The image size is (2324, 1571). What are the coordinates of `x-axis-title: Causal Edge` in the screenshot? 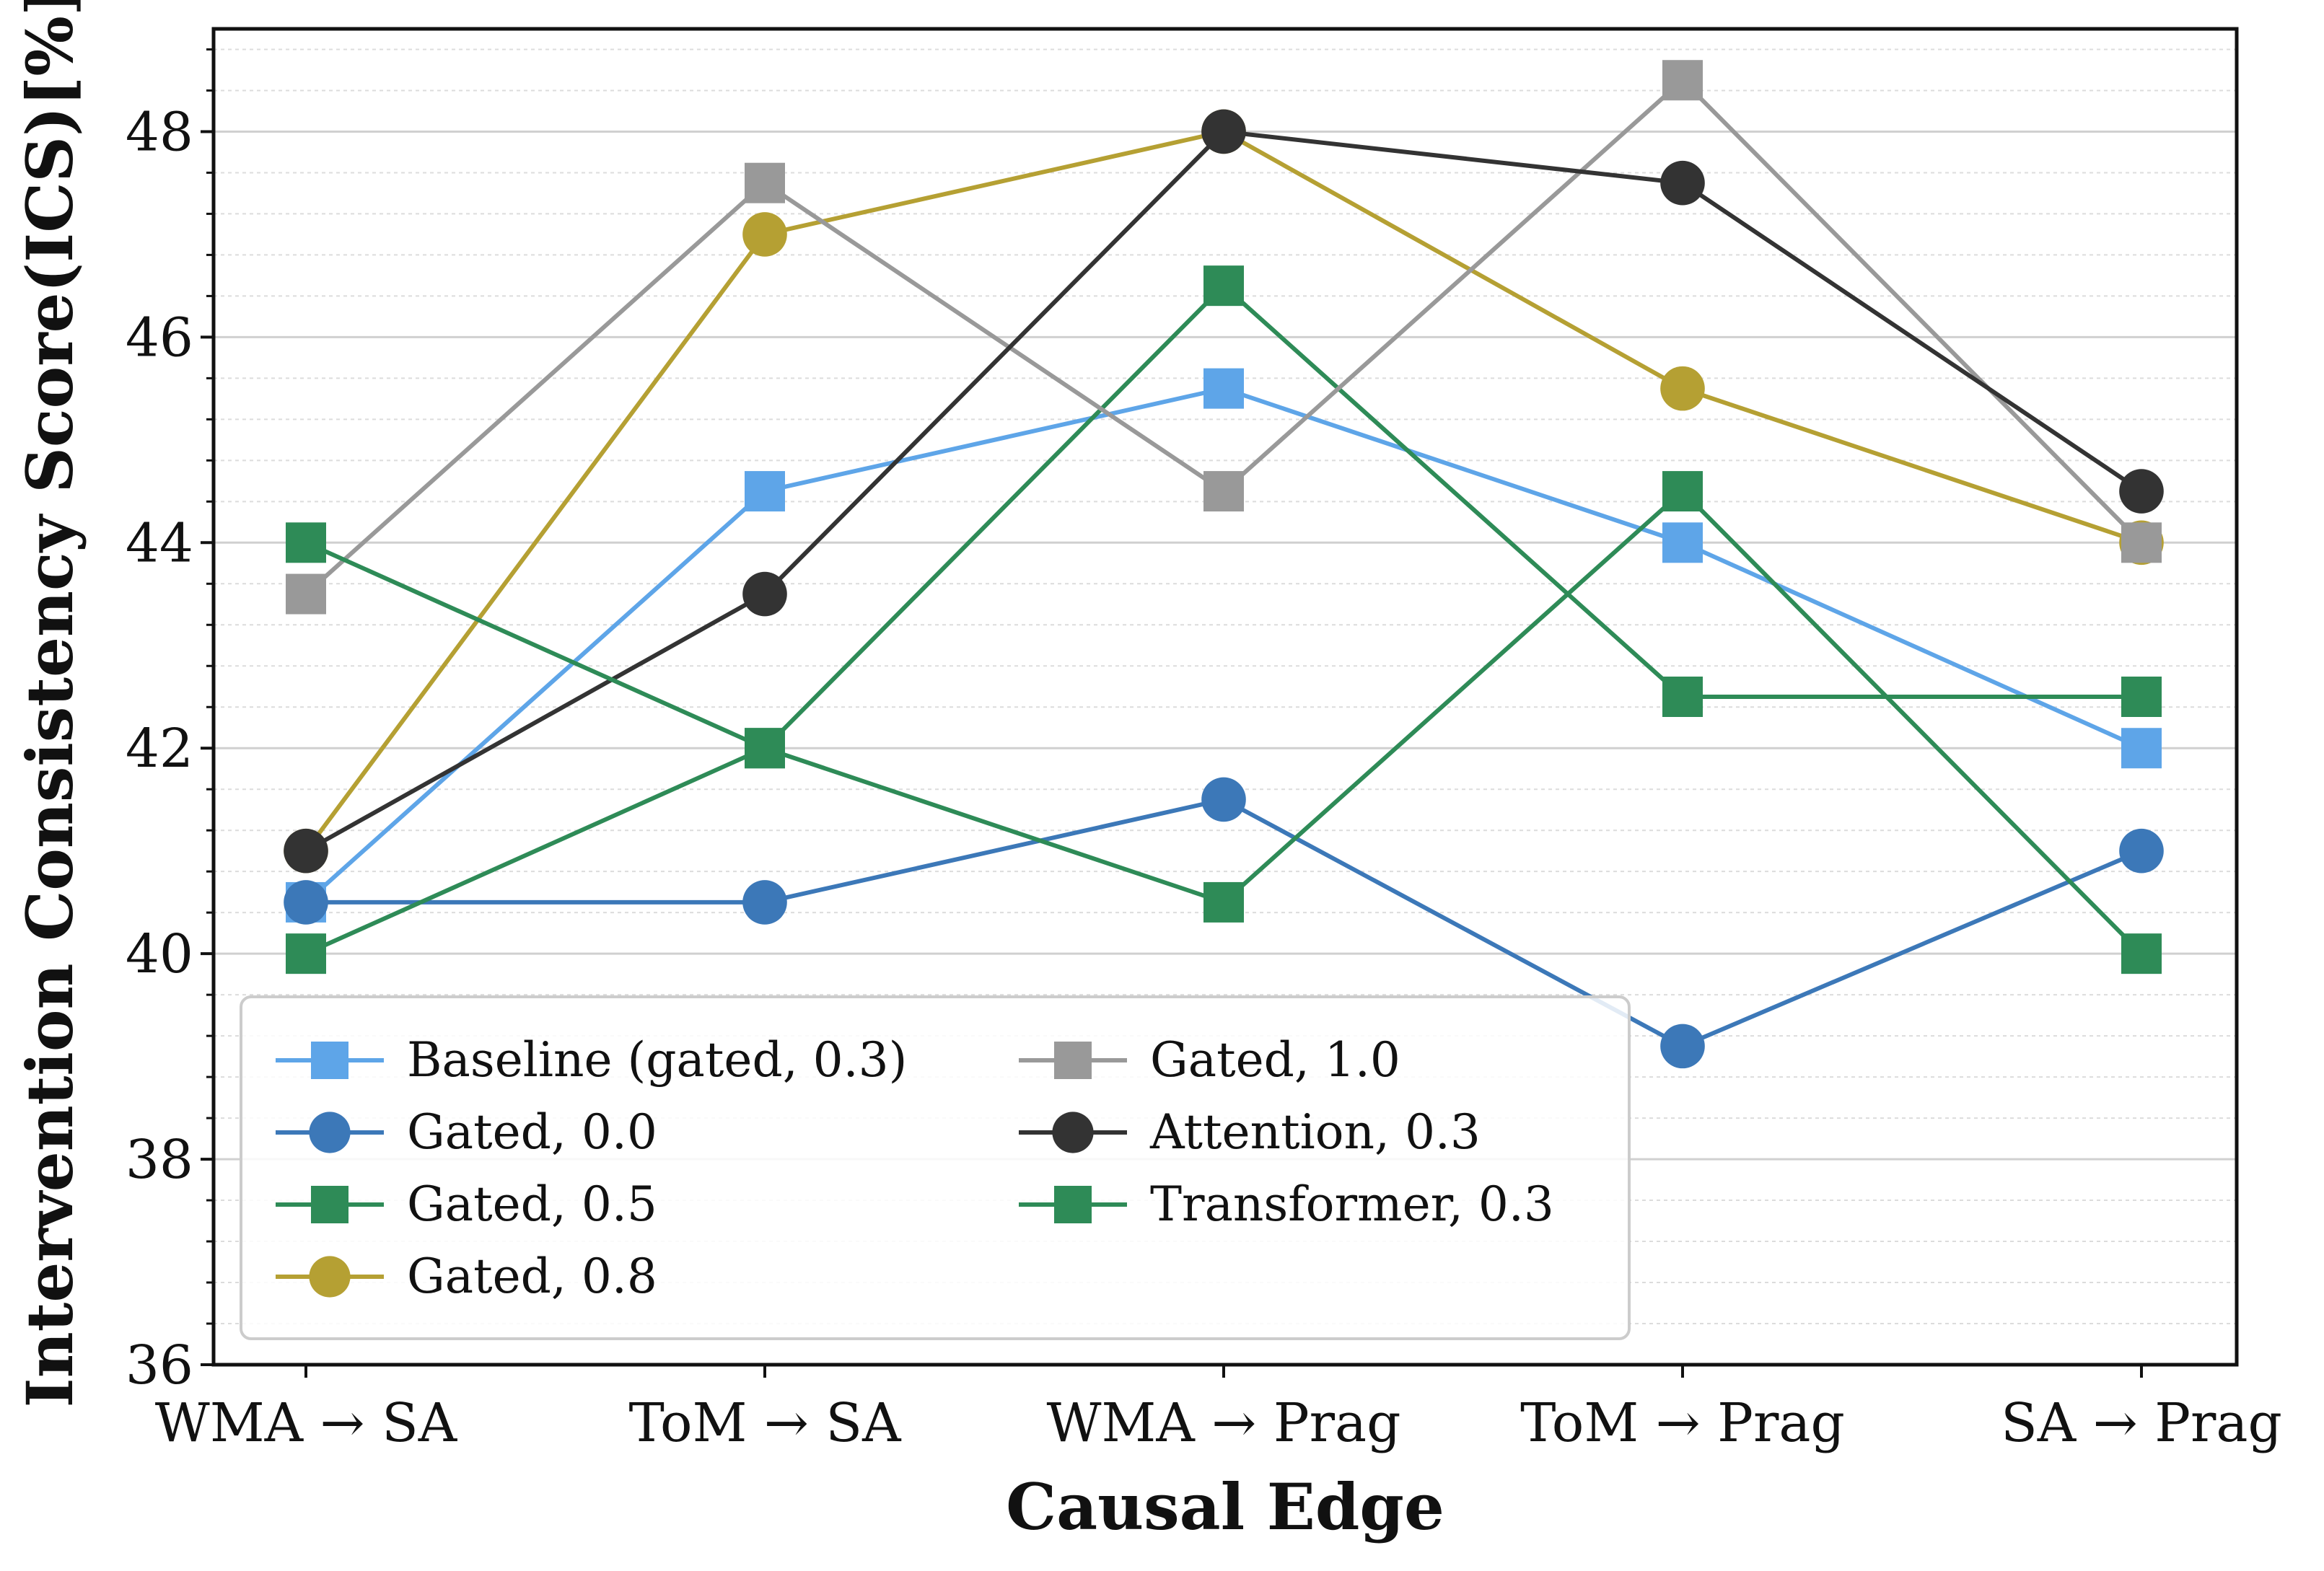 It's located at (1225, 1506).